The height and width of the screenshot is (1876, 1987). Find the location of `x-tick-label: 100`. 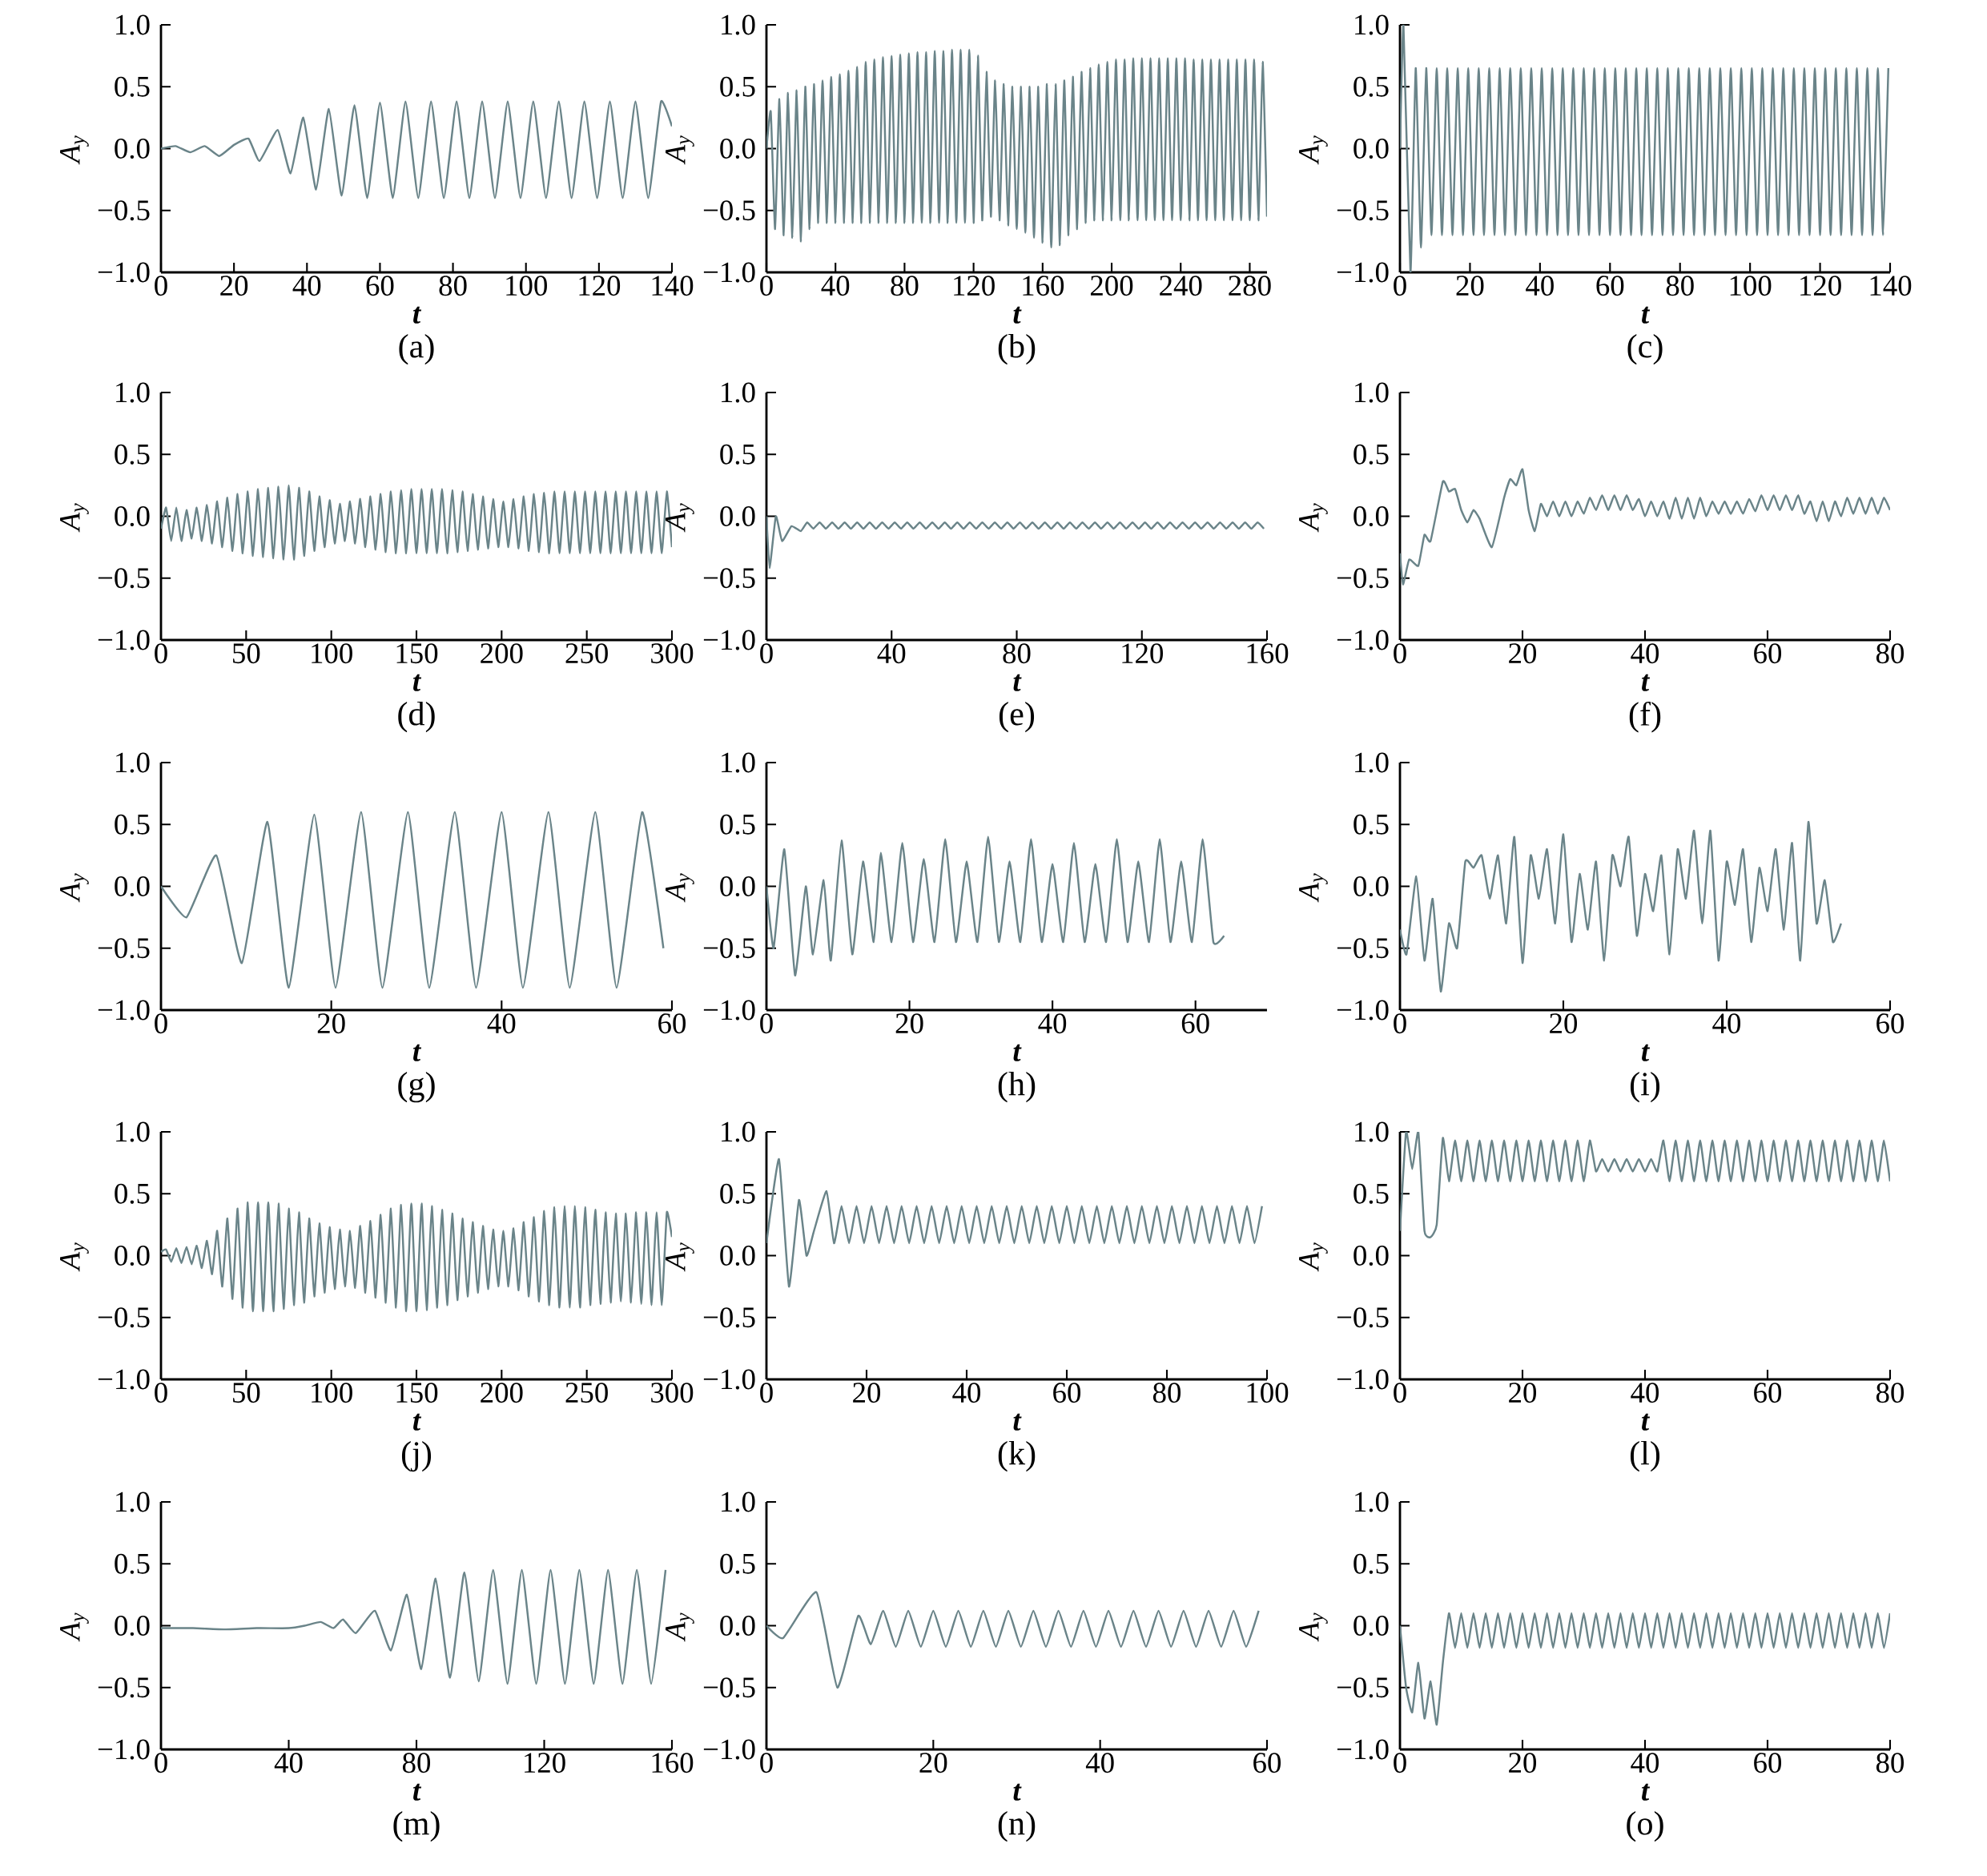

x-tick-label: 100 is located at coordinates (332, 654).